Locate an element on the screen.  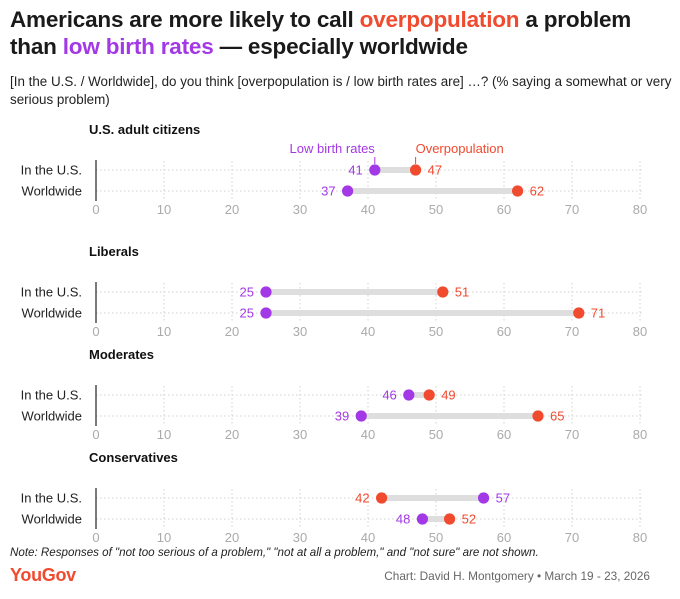
low-birth-rates-value-label: 46 is located at coordinates (389, 395).